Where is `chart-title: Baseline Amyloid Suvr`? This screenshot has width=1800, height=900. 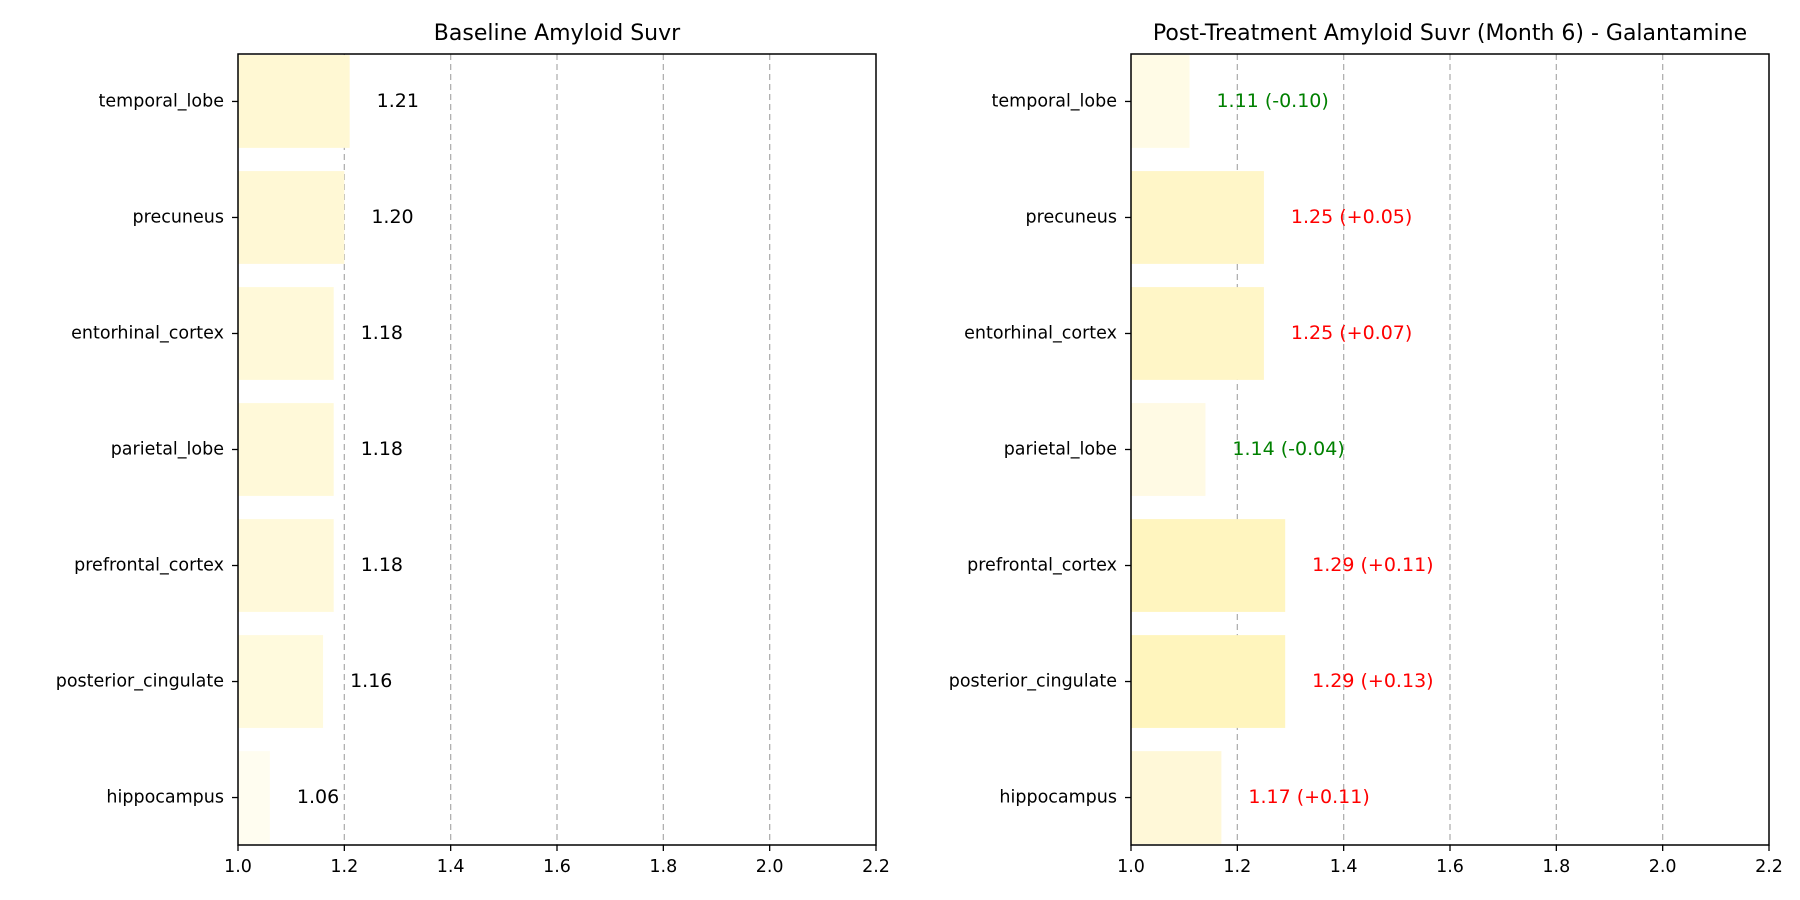 chart-title: Baseline Amyloid Suvr is located at coordinates (557, 33).